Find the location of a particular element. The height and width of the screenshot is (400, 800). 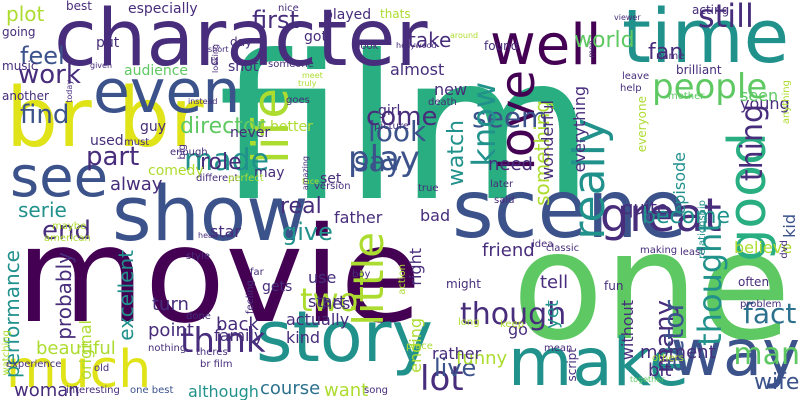

cloud-word: part is located at coordinates (113, 157).